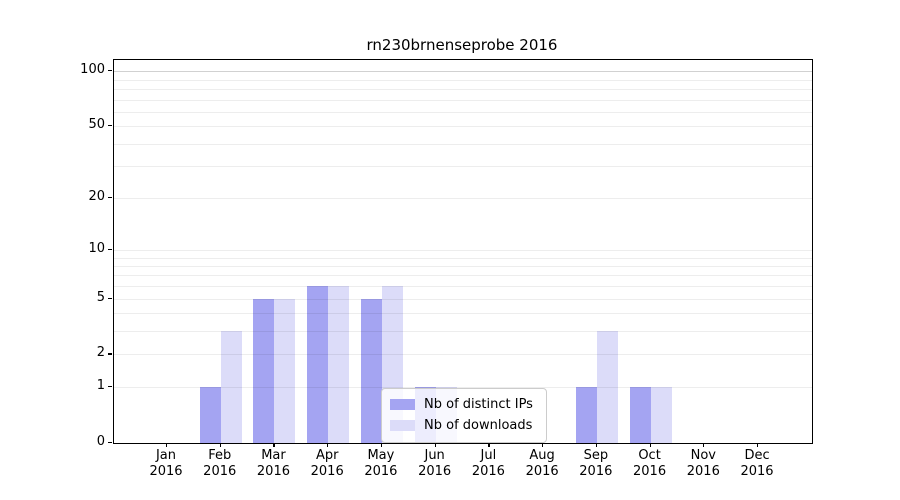 The width and height of the screenshot is (900, 500). Describe the element at coordinates (166, 455) in the screenshot. I see `x-tick-month: Jan` at that location.